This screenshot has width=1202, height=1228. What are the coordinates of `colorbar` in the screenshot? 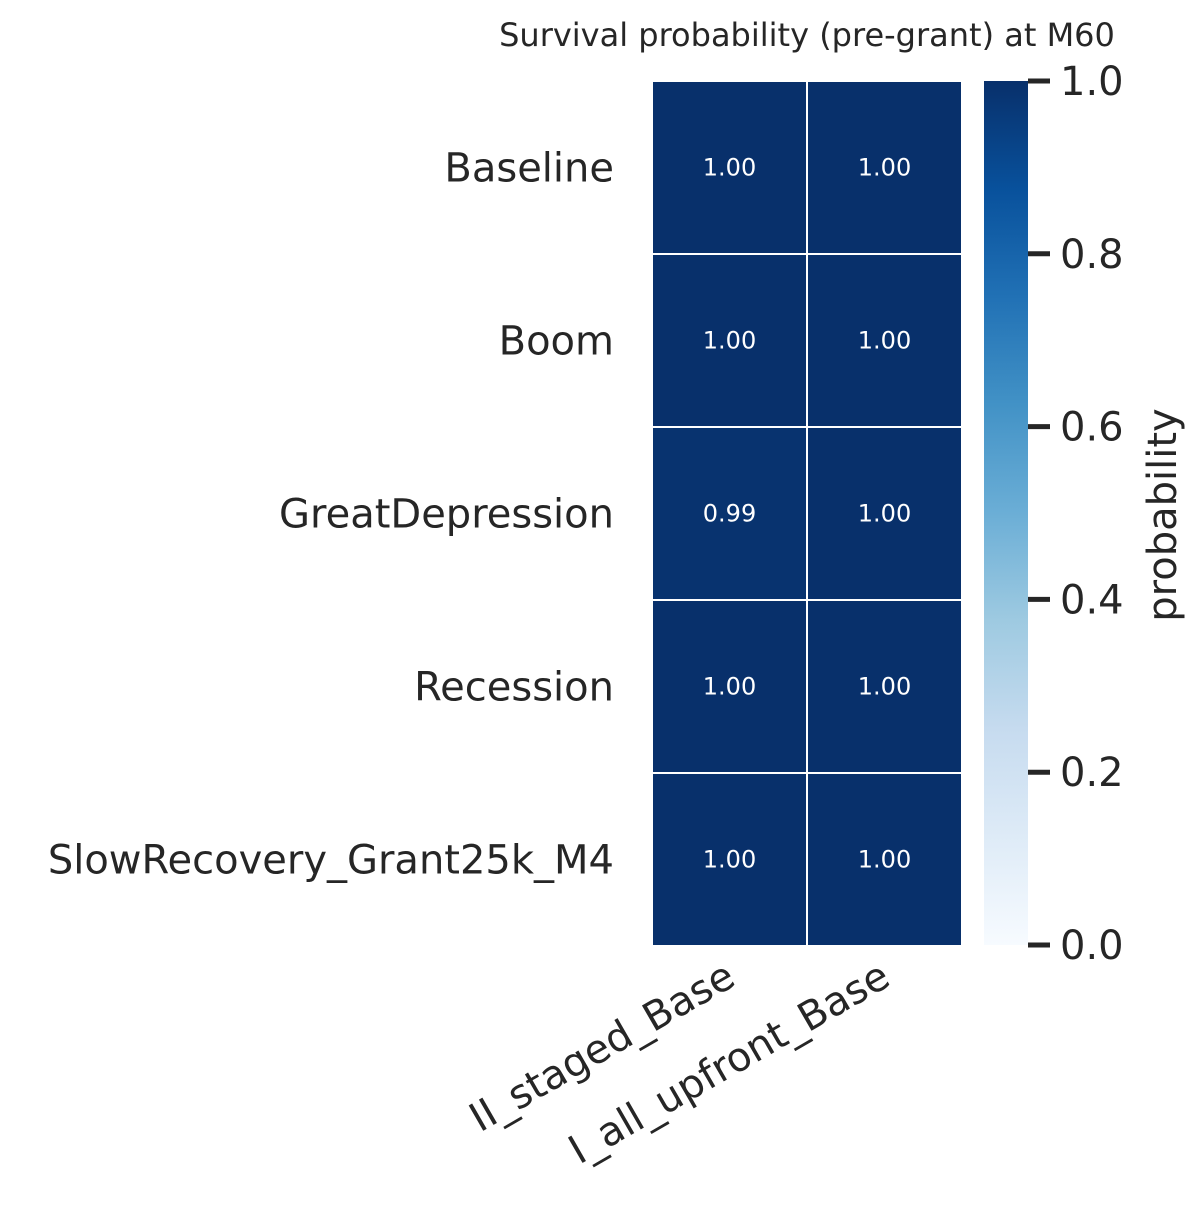 It's located at (1006, 513).